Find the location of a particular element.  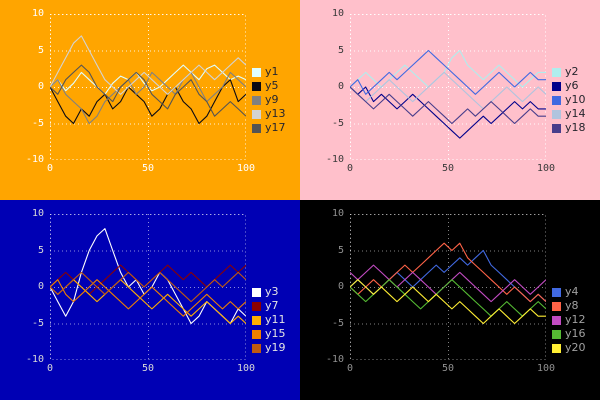

legend-item-y13: y13 is located at coordinates (269, 114).